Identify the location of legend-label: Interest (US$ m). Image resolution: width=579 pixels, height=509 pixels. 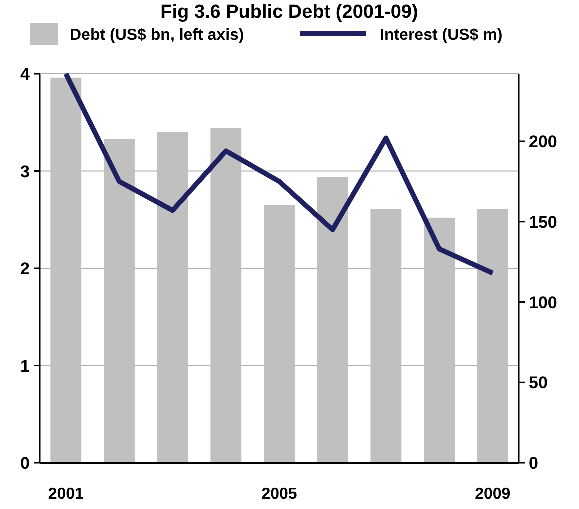
(441, 35).